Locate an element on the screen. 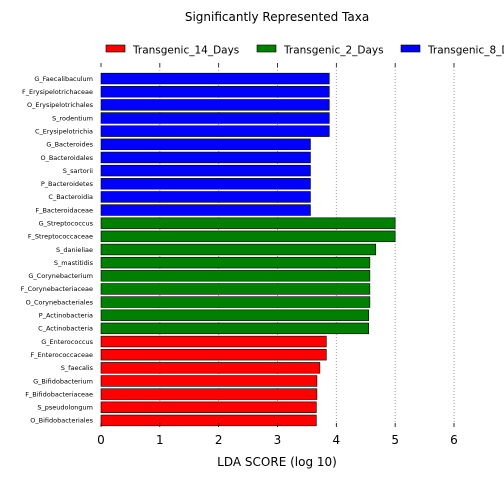  category-label: G_Corynebacterium is located at coordinates (60, 276).